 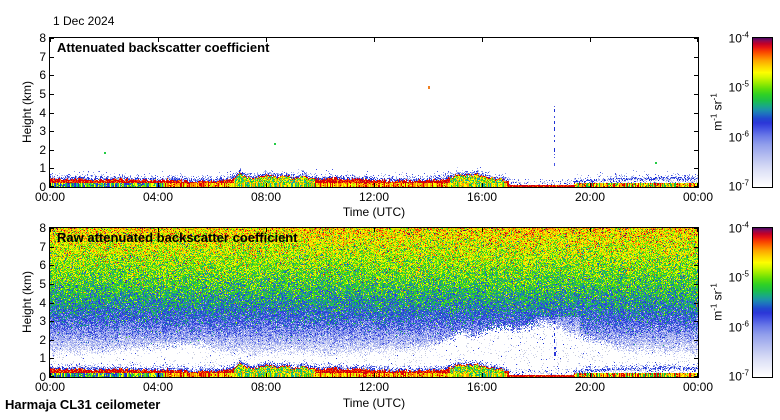 I want to click on bottom-colorbar-tick-labels: 10⁻⁴ 10⁻⁵ 10⁻⁶ 10⁻⁷, so click(x=730, y=302).